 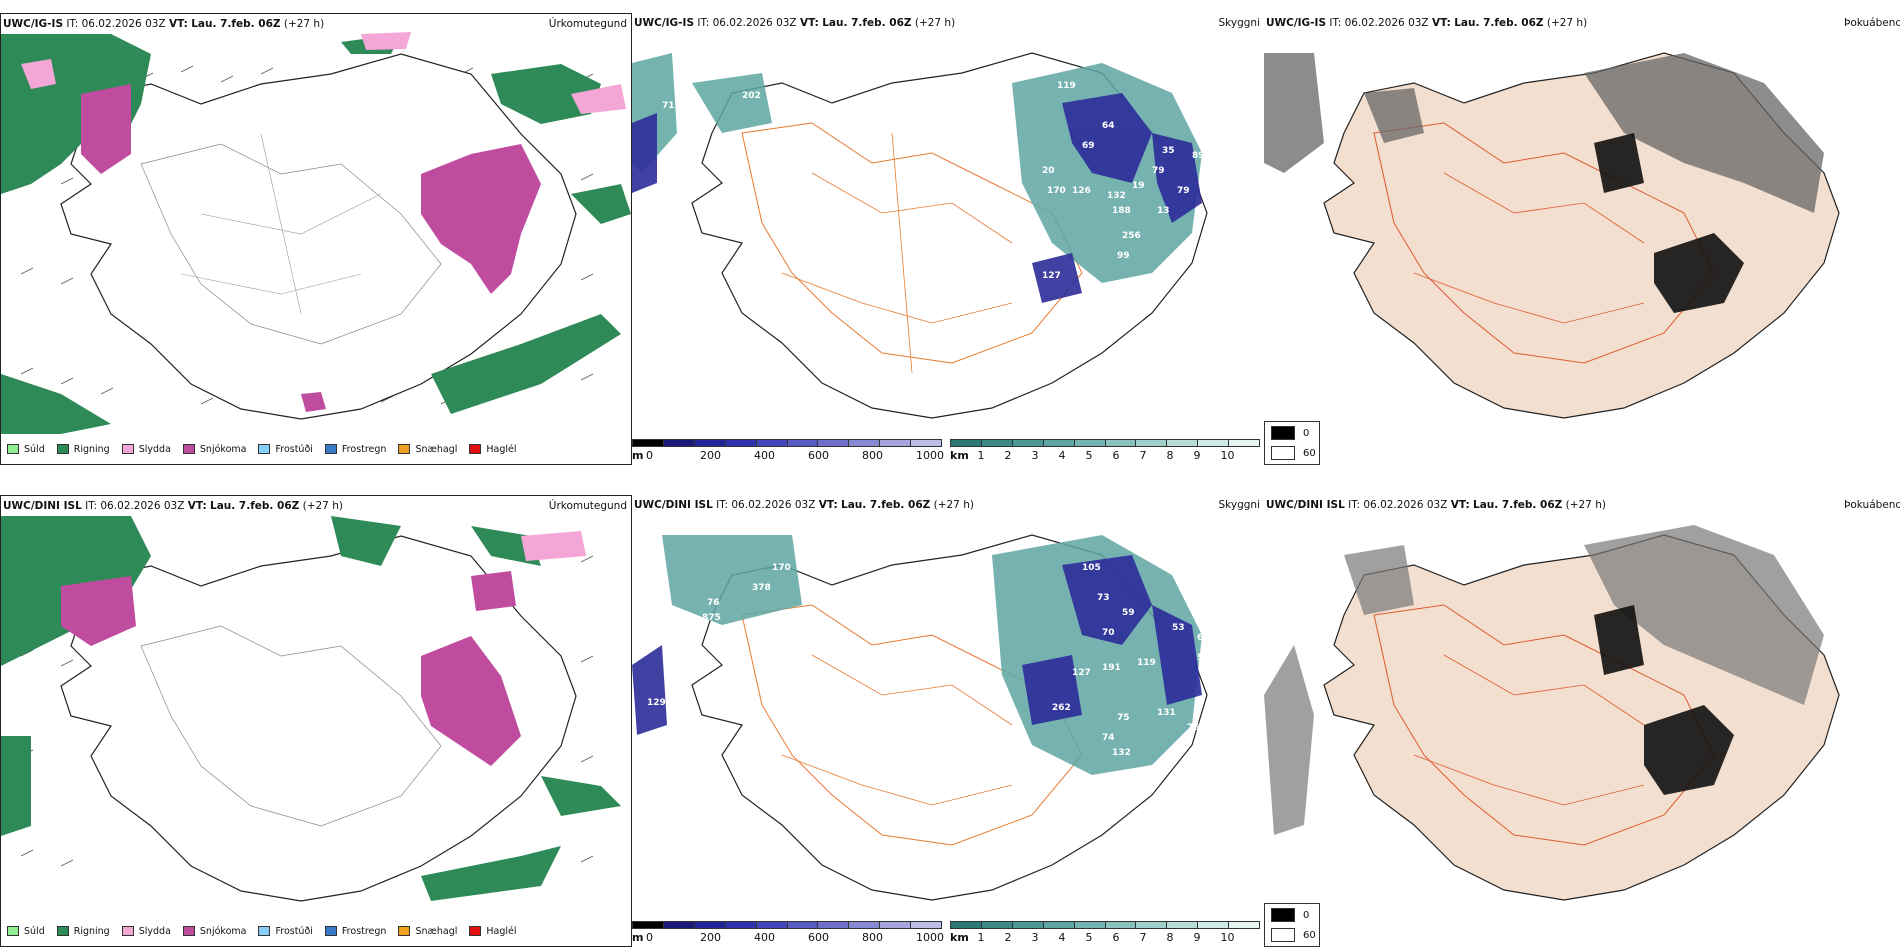 I want to click on model-name: UWC/DINI ISL, so click(x=42, y=506).